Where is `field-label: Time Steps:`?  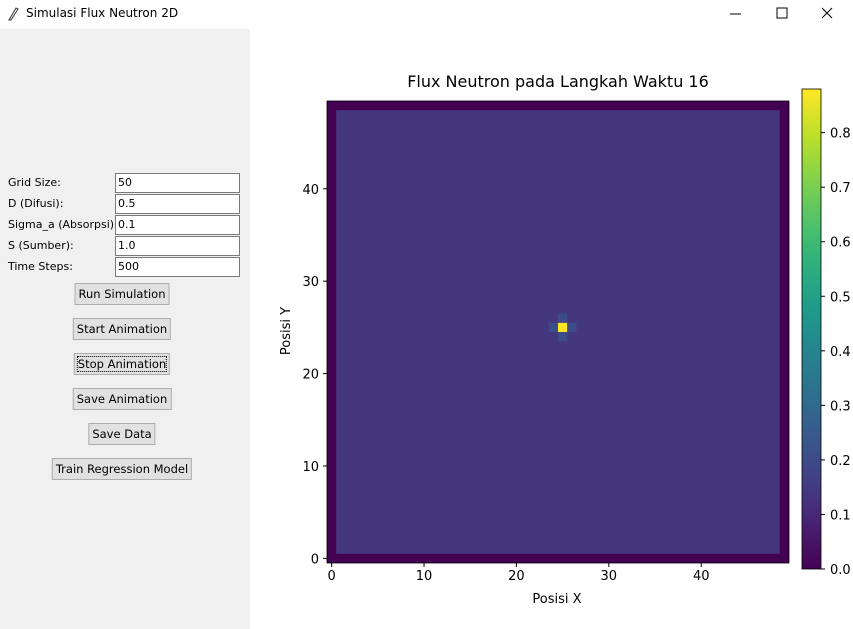
field-label: Time Steps: is located at coordinates (40, 266).